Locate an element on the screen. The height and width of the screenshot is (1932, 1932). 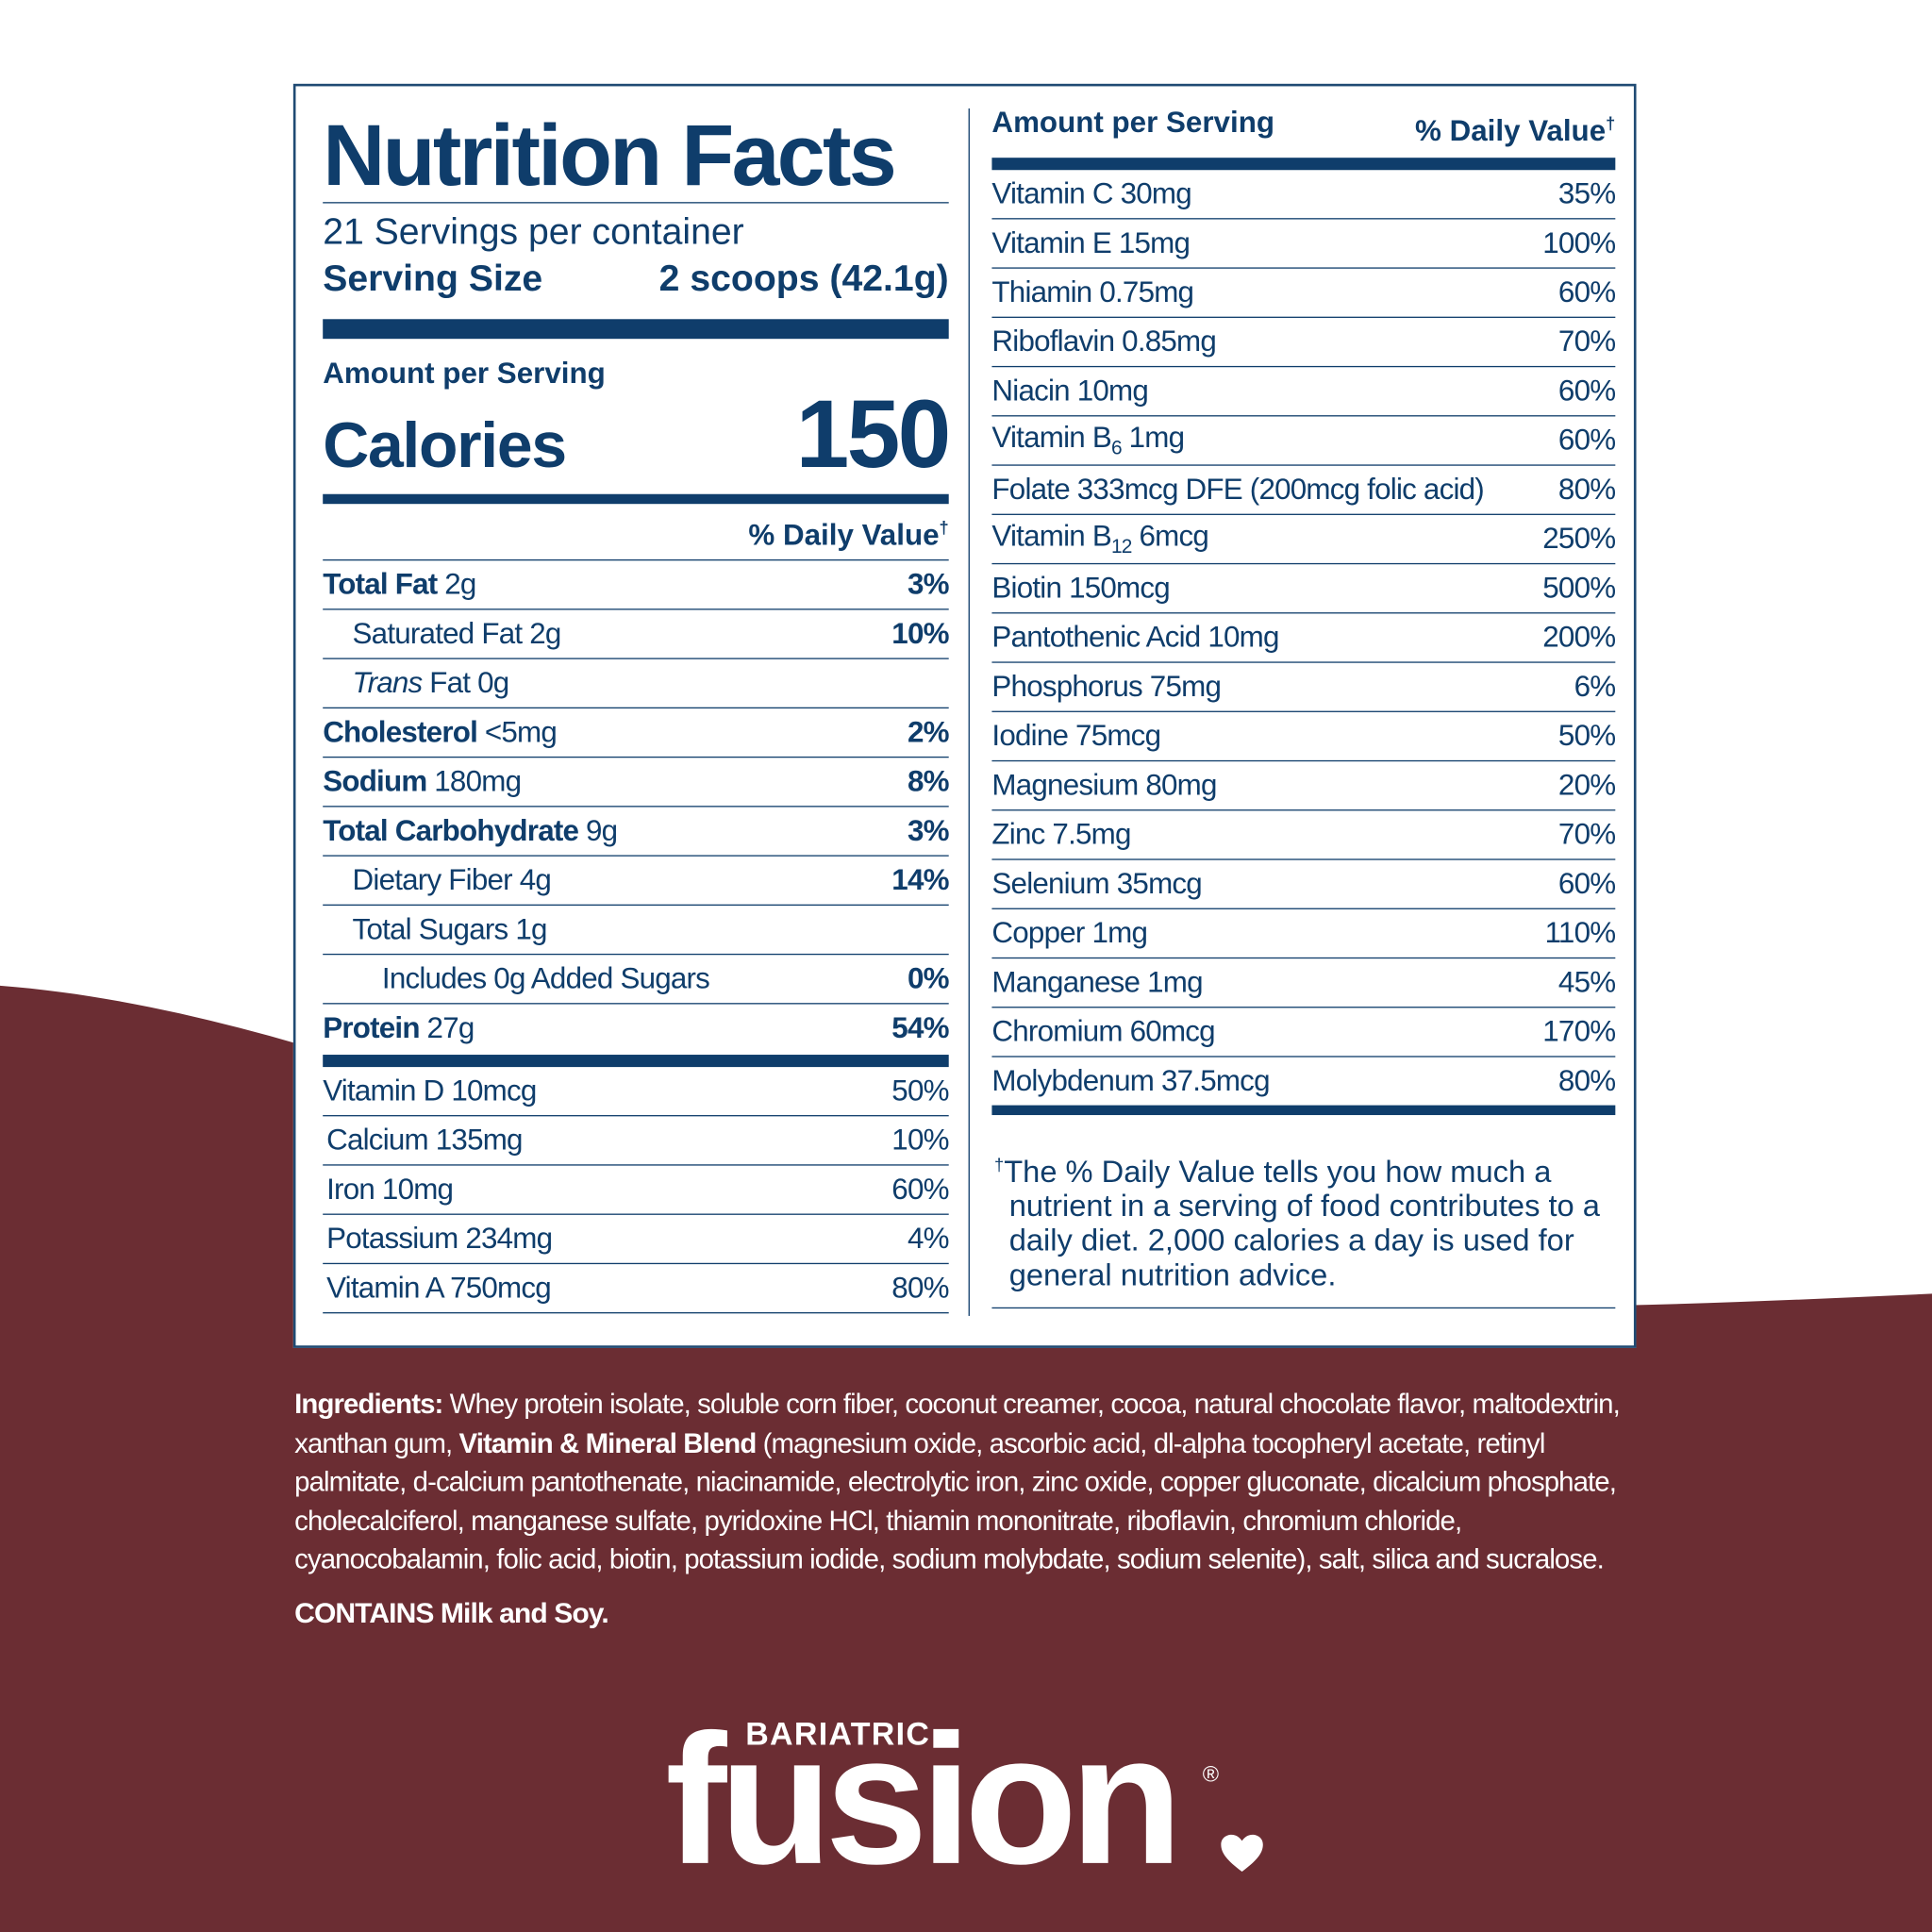
vitamin-row: Phosphorus 75mg 6% is located at coordinates (1304, 687).